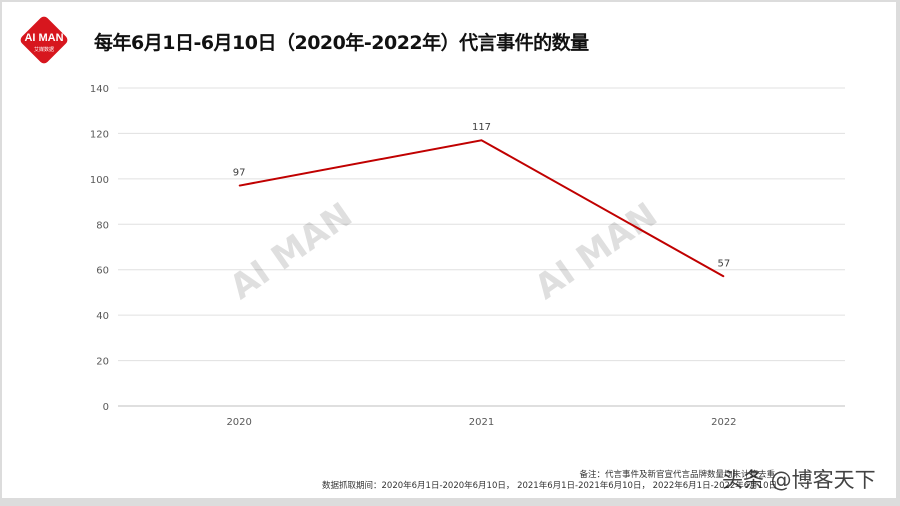 The width and height of the screenshot is (900, 506). Describe the element at coordinates (102, 362) in the screenshot. I see `y-tick-label: 20` at that location.